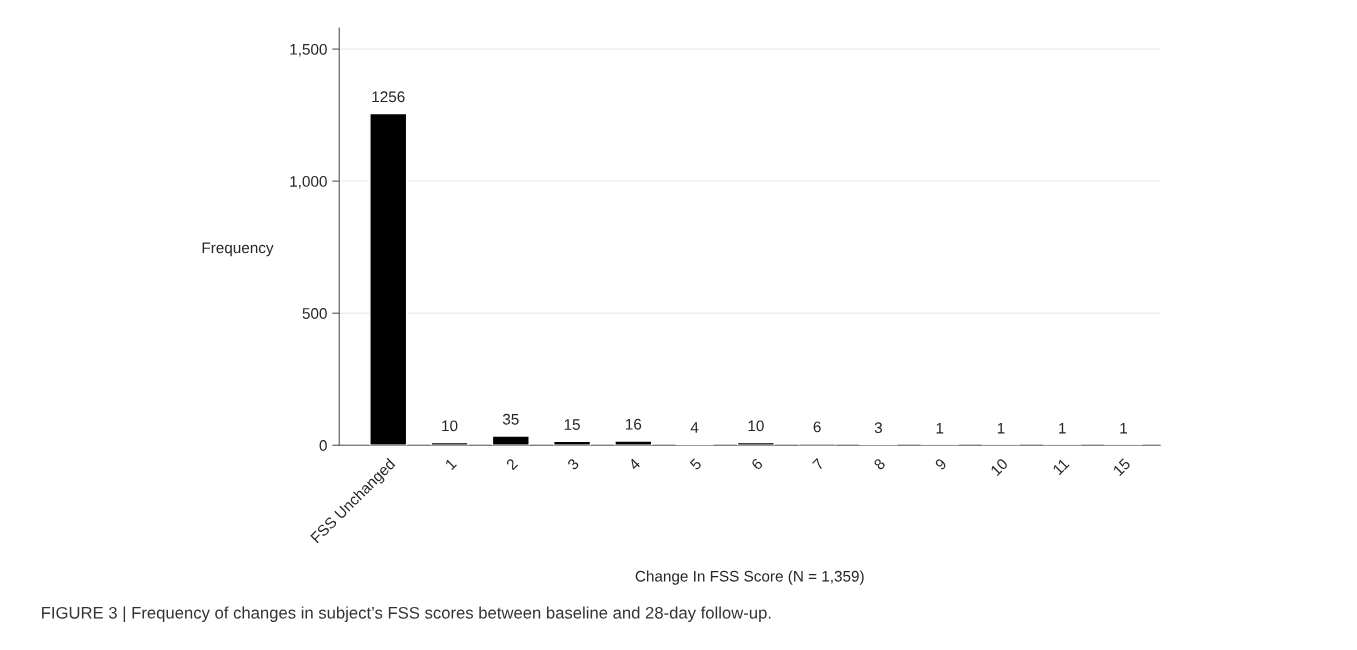  Describe the element at coordinates (634, 464) in the screenshot. I see `x-tick-label: 4` at that location.